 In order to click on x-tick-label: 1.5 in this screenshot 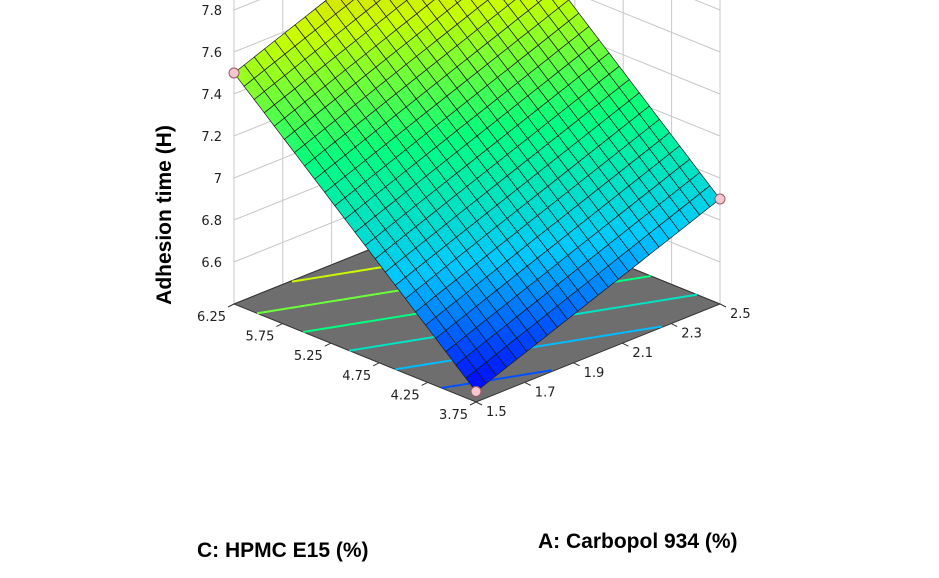, I will do `click(496, 412)`.